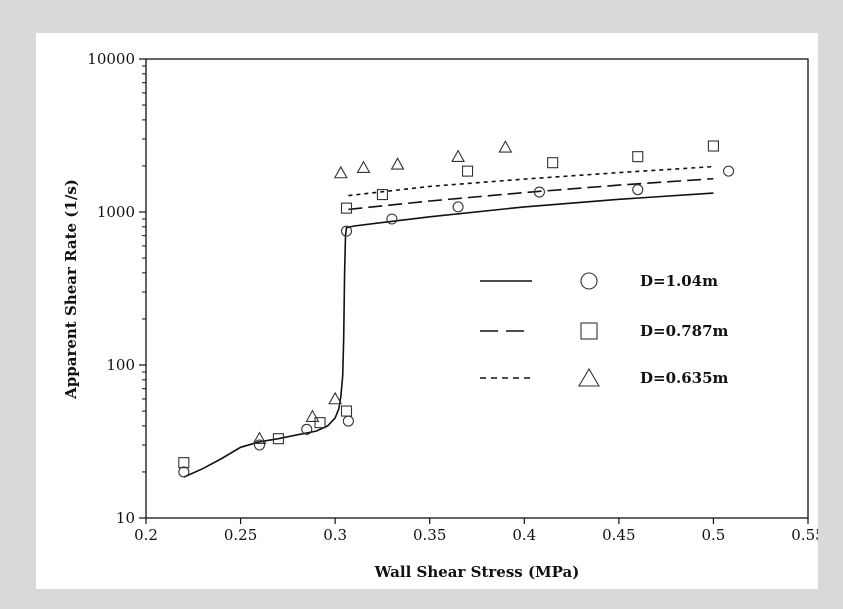  I want to click on x-axis-title: Wall Shear Stress (MPa), so click(477, 572).